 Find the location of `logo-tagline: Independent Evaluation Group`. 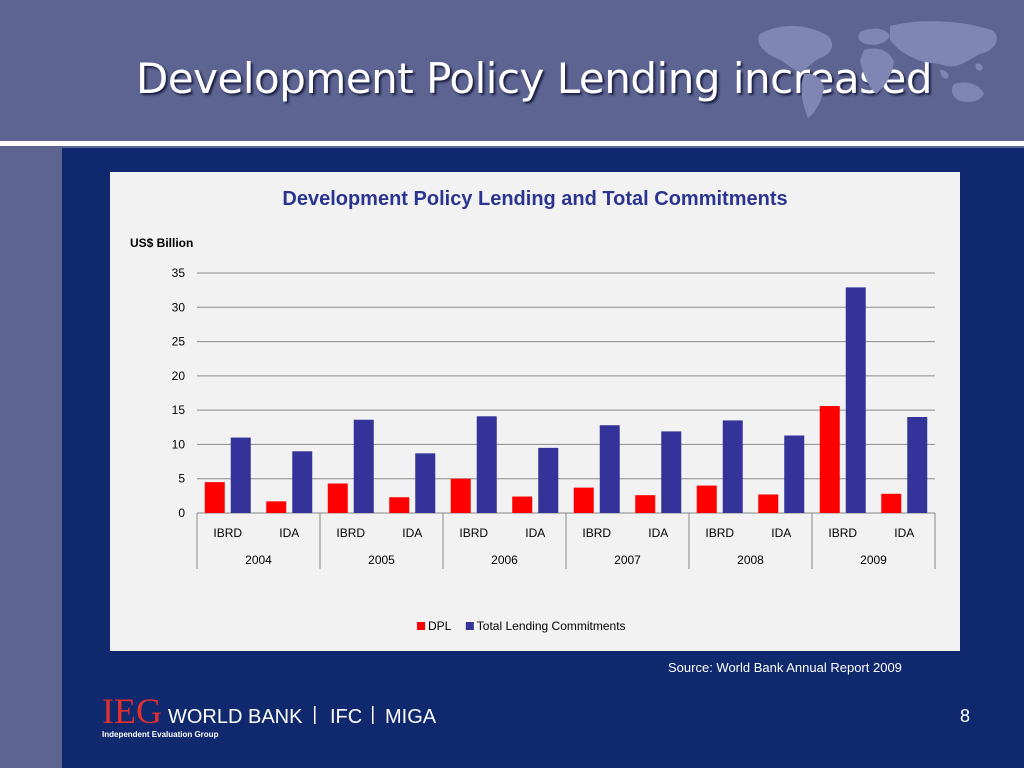

logo-tagline: Independent Evaluation Group is located at coordinates (160, 734).